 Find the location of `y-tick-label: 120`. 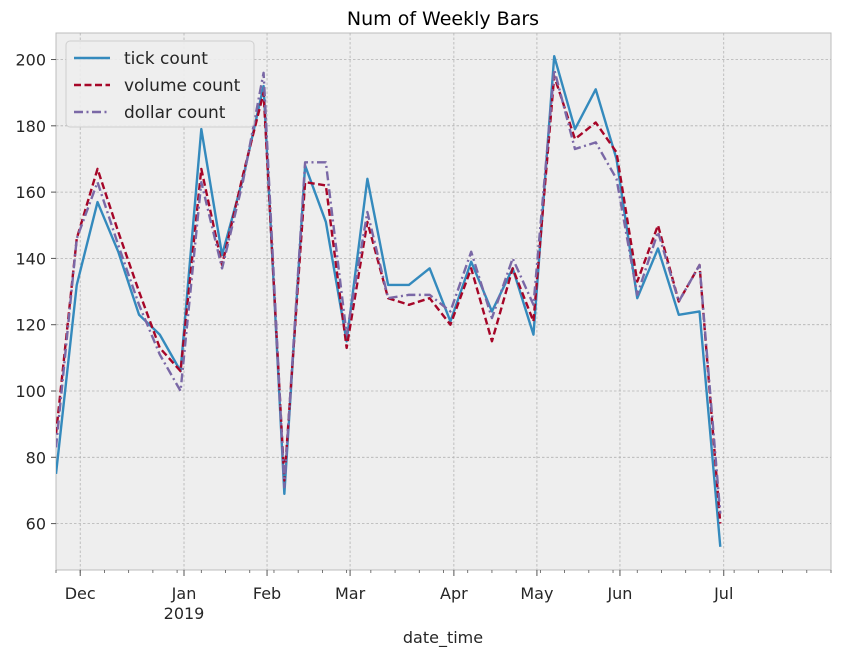

y-tick-label: 120 is located at coordinates (30, 325).